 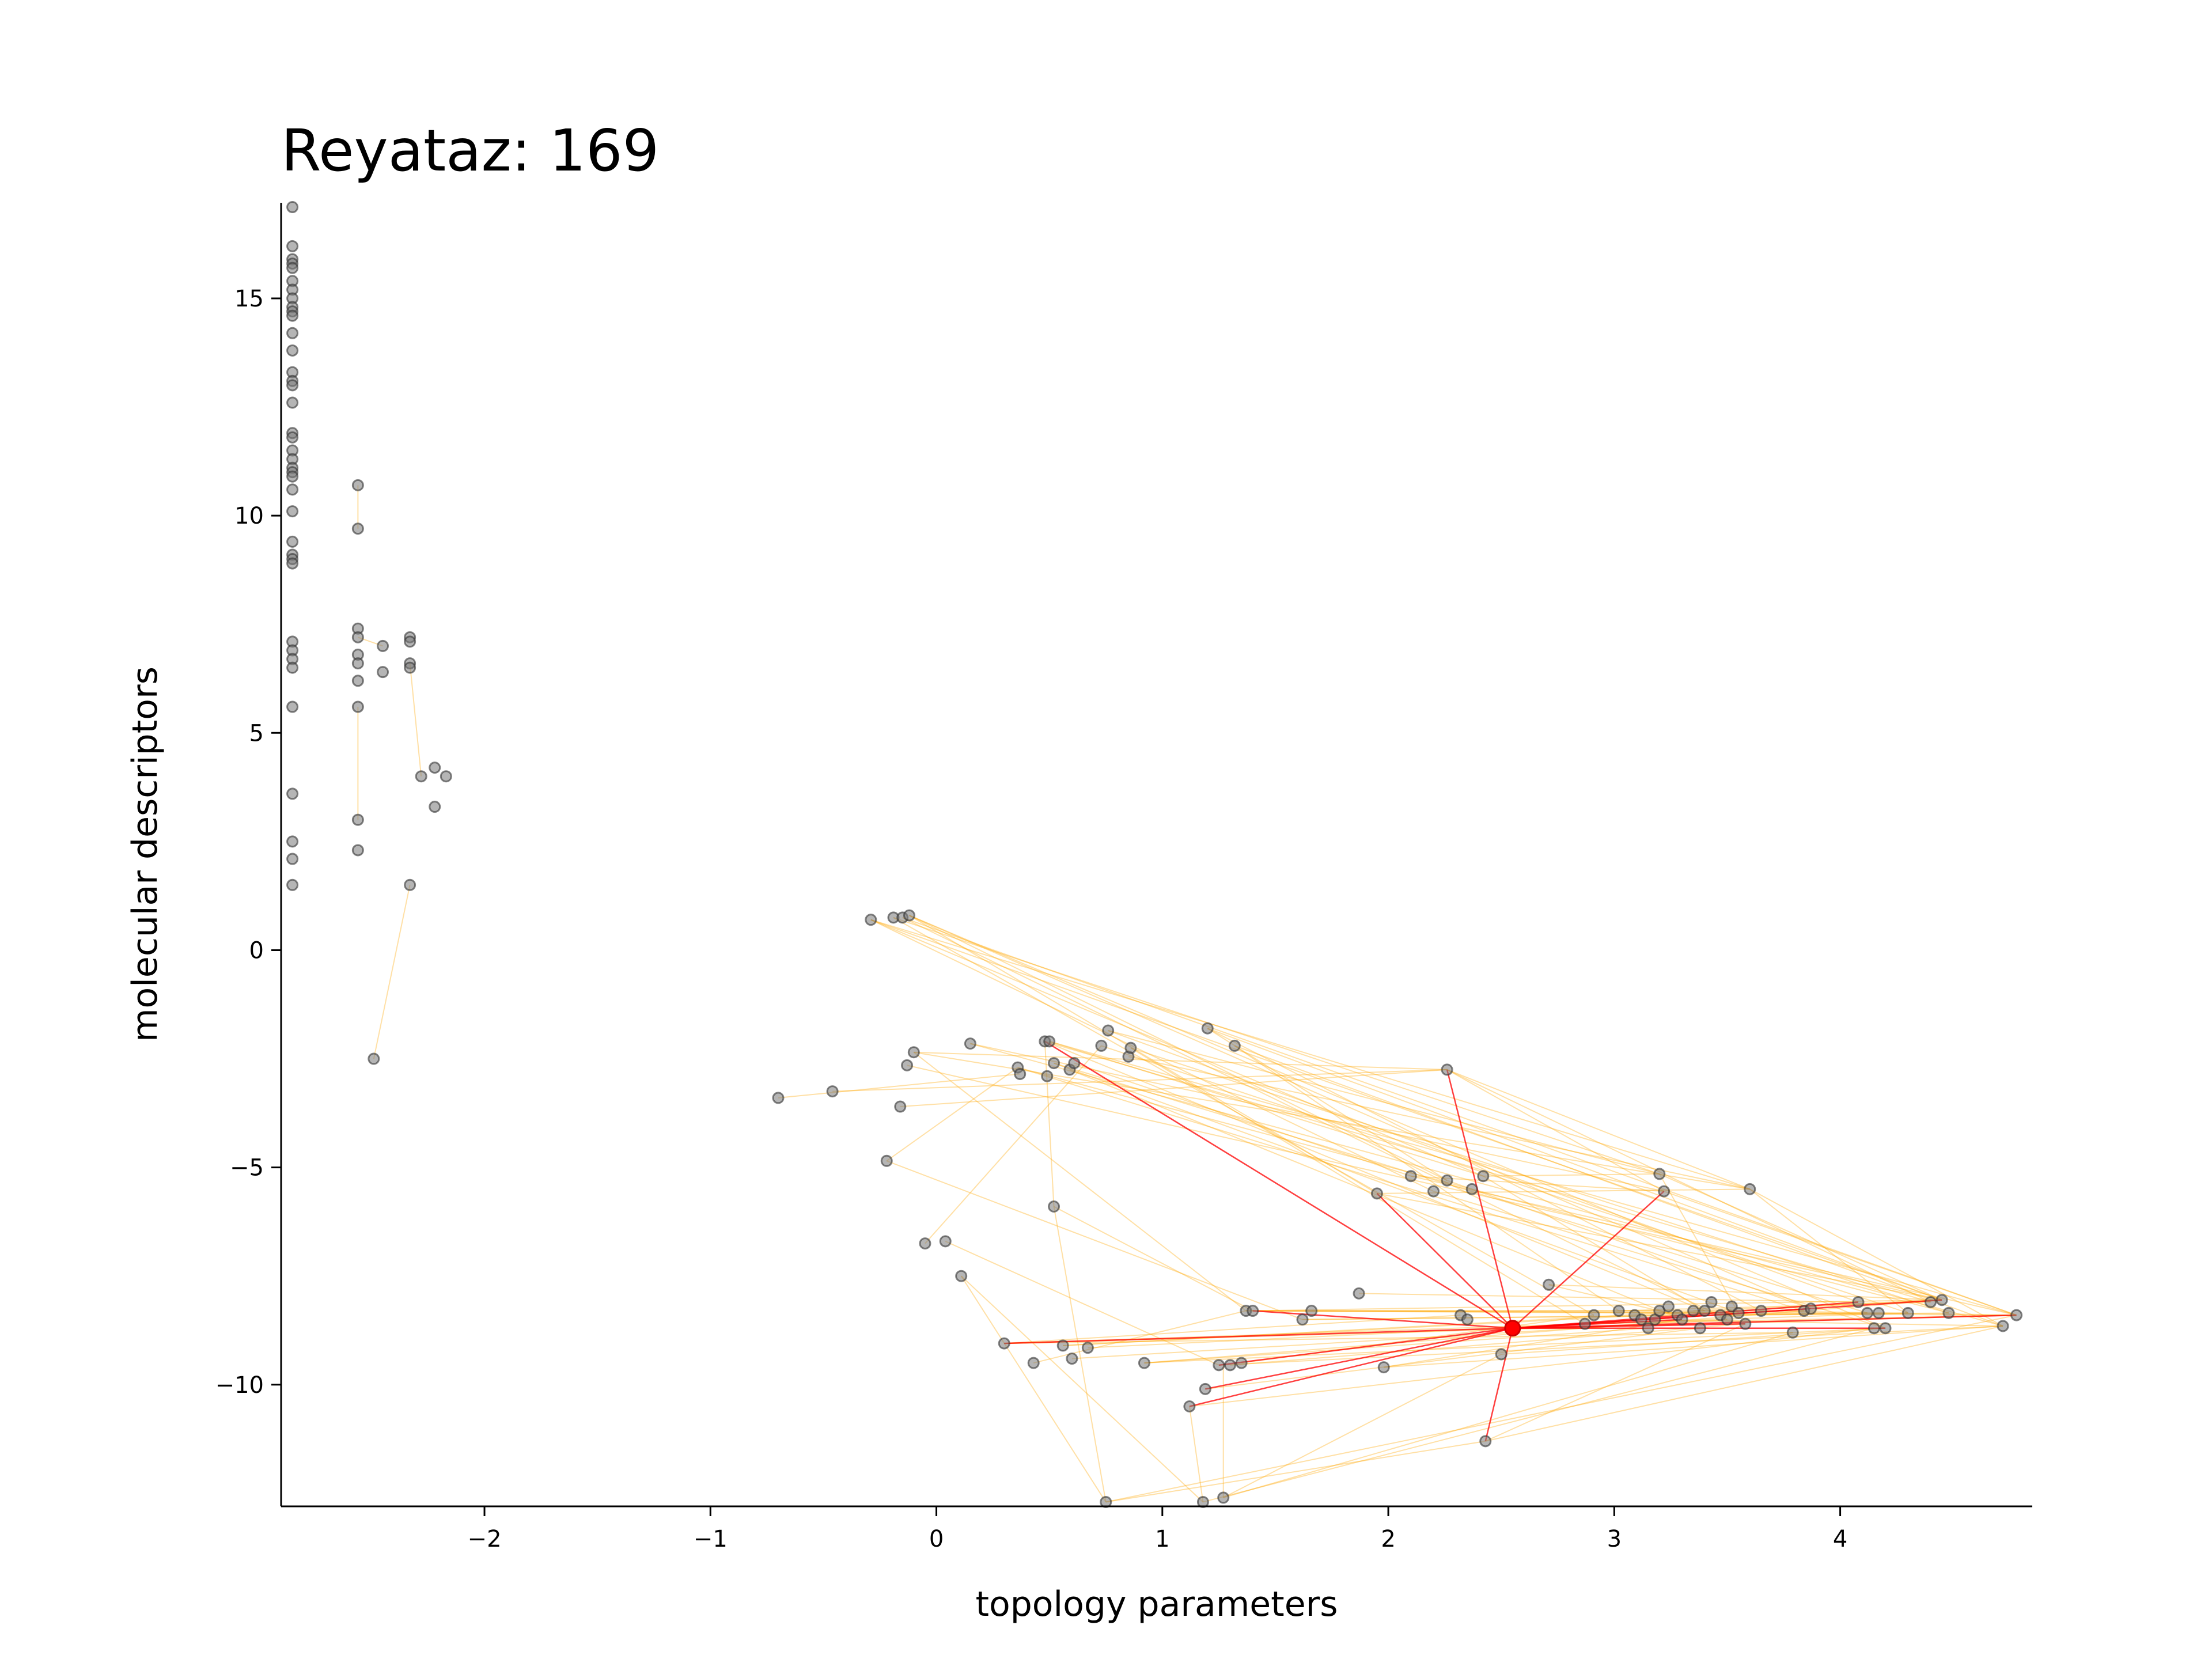 I want to click on chart-title: Reyataz: 169, so click(x=470, y=150).